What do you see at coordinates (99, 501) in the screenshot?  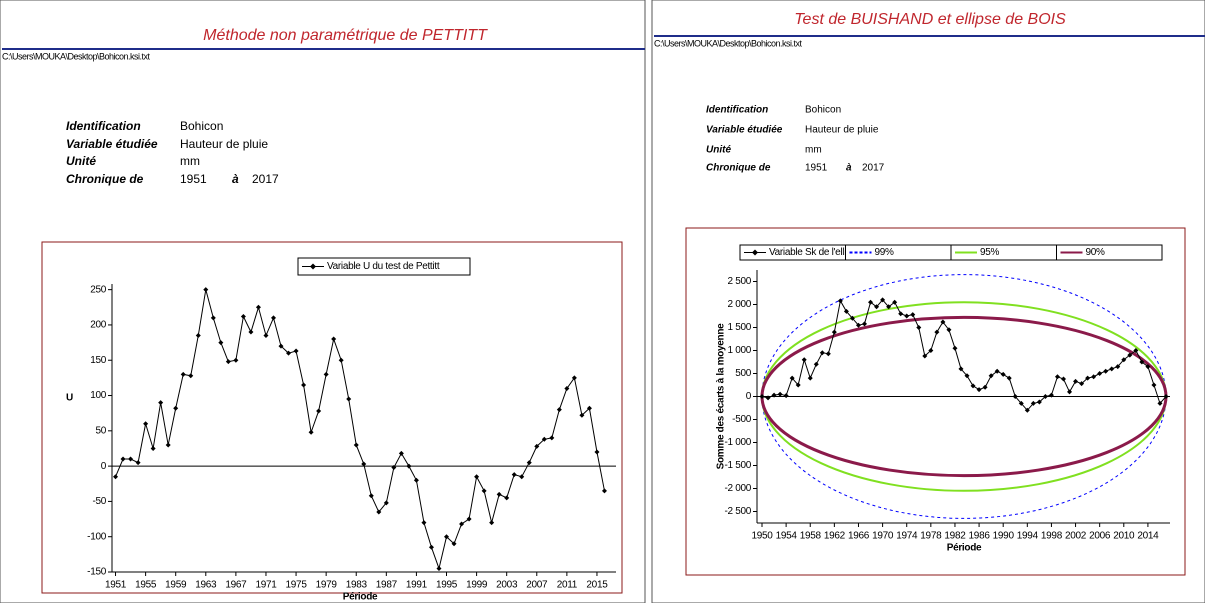 I see `y-tick-label: -50` at bounding box center [99, 501].